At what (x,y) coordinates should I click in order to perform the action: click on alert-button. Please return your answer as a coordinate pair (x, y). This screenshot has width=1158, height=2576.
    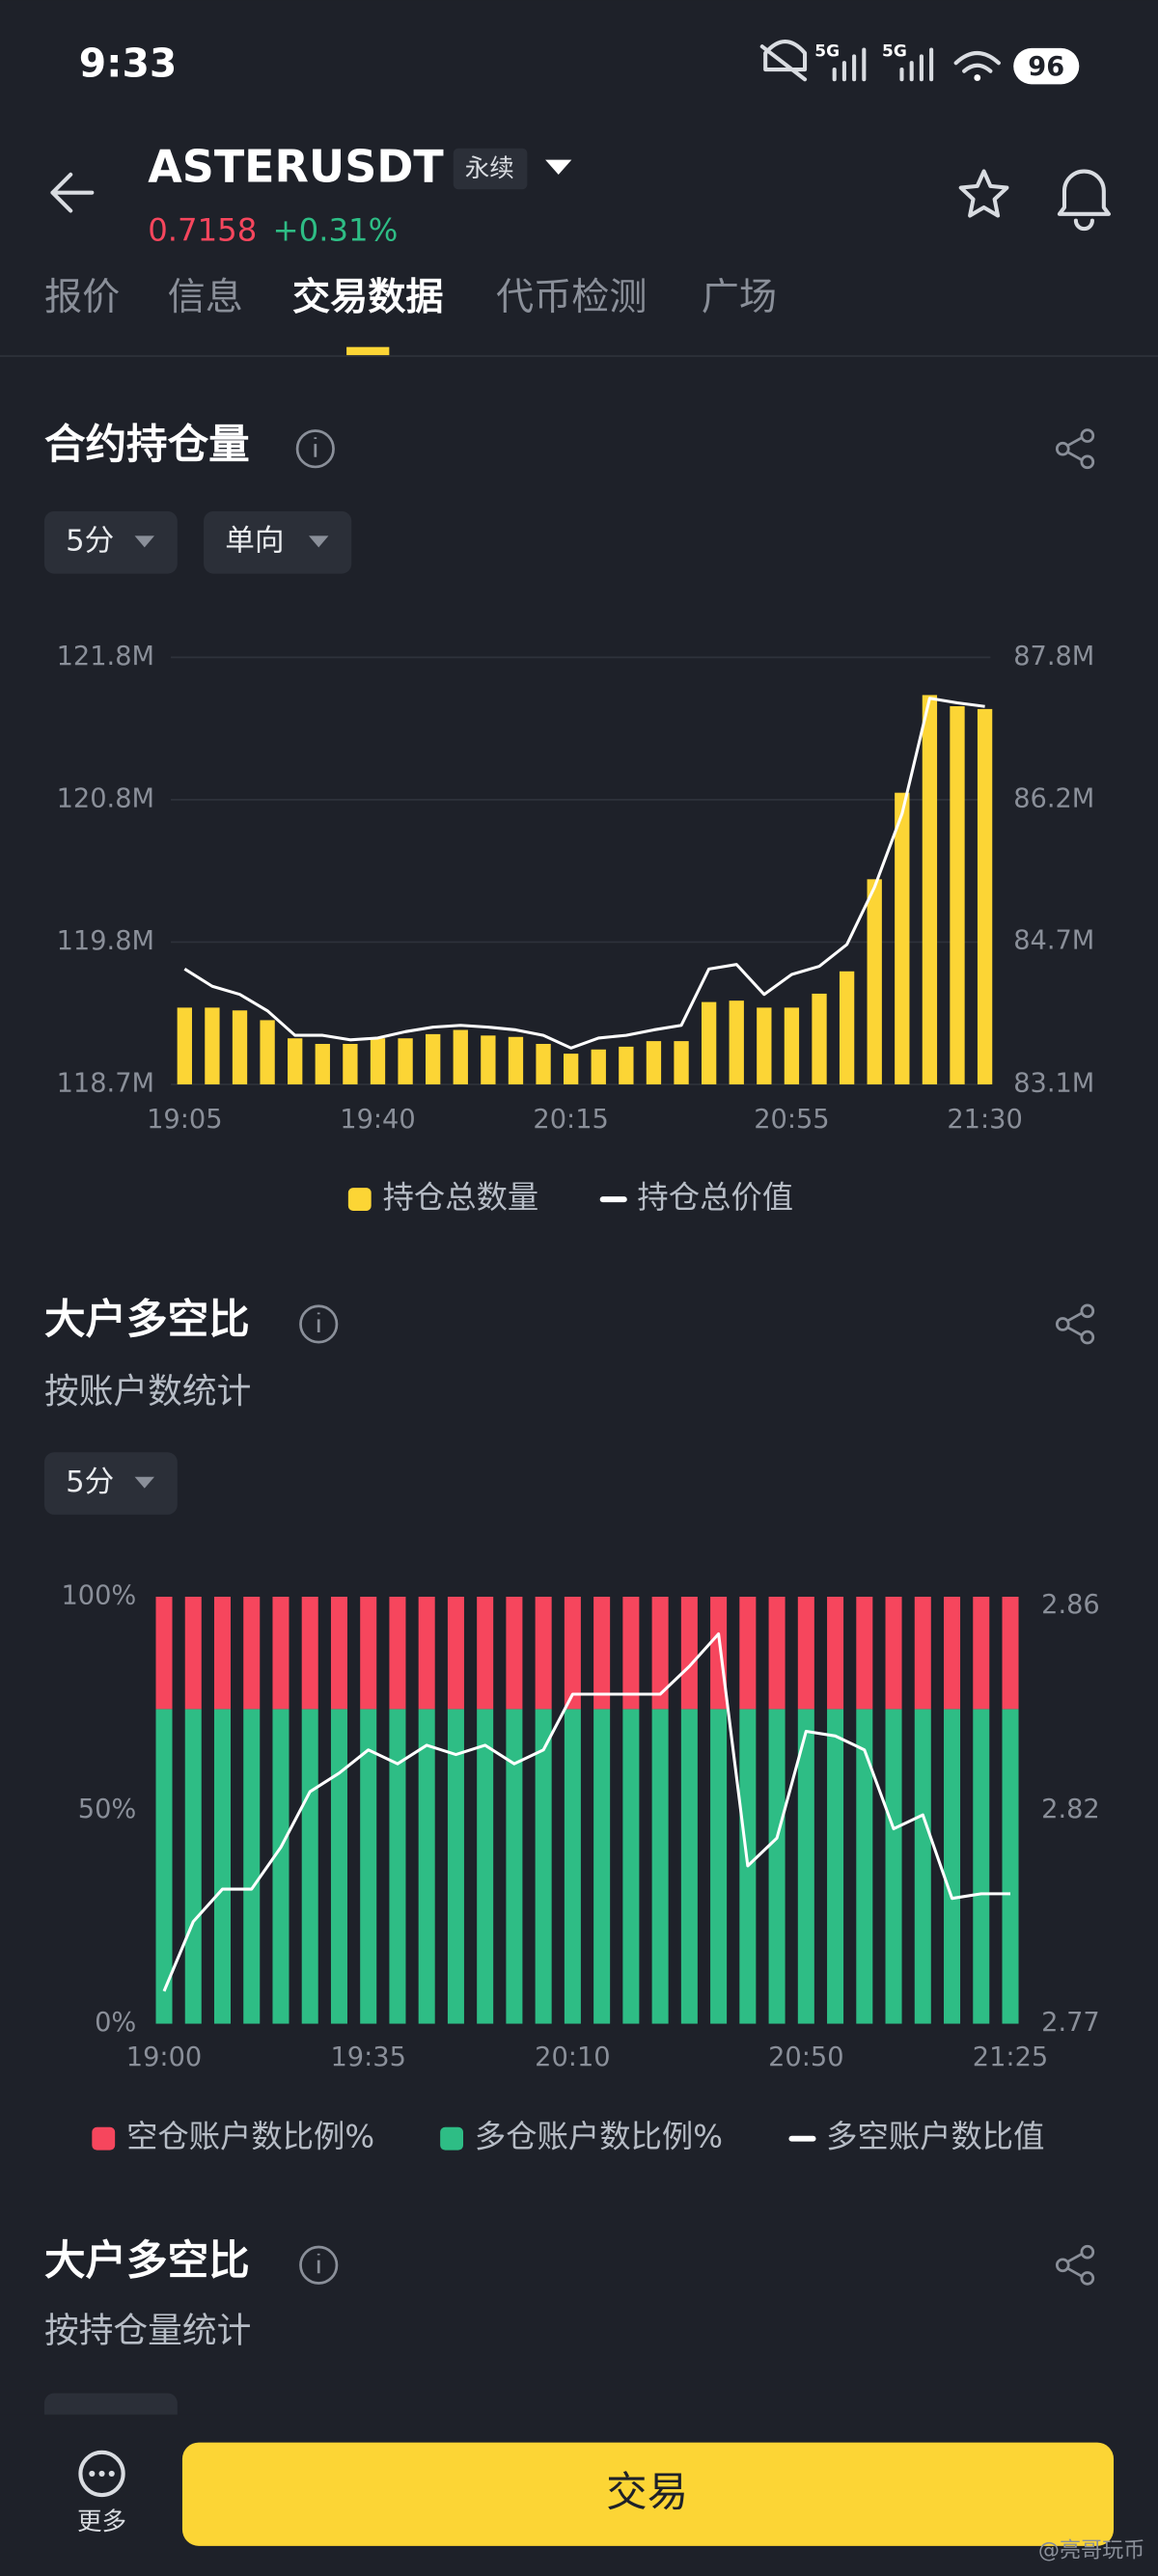
    Looking at the image, I should click on (1084, 200).